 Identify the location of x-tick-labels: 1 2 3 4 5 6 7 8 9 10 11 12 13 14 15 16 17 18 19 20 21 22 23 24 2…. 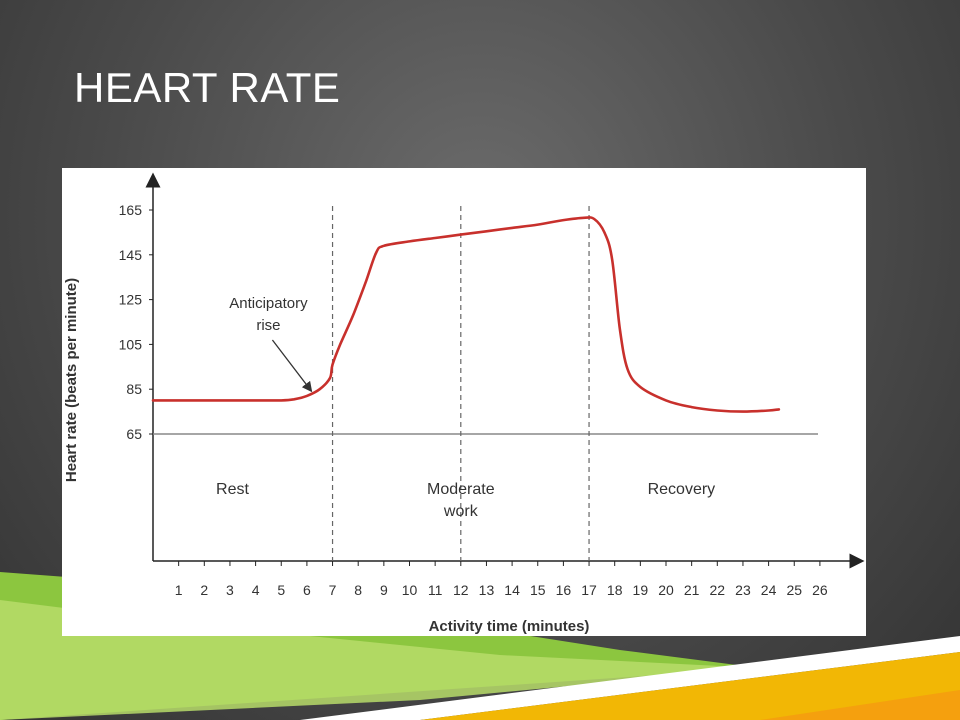
(501, 579).